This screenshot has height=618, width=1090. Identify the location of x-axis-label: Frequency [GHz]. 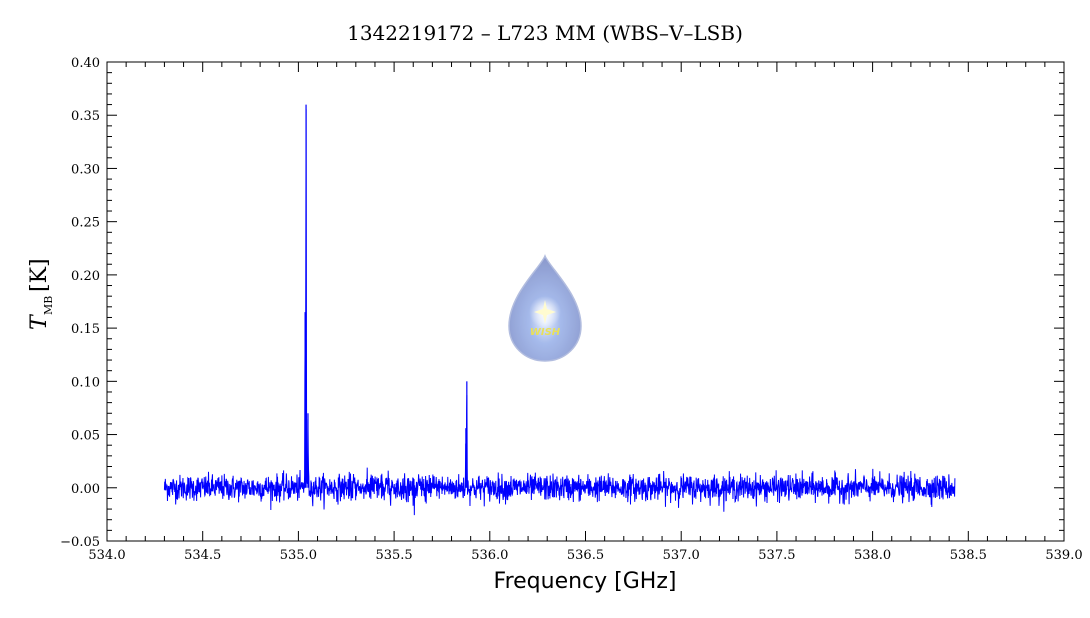
(585, 581).